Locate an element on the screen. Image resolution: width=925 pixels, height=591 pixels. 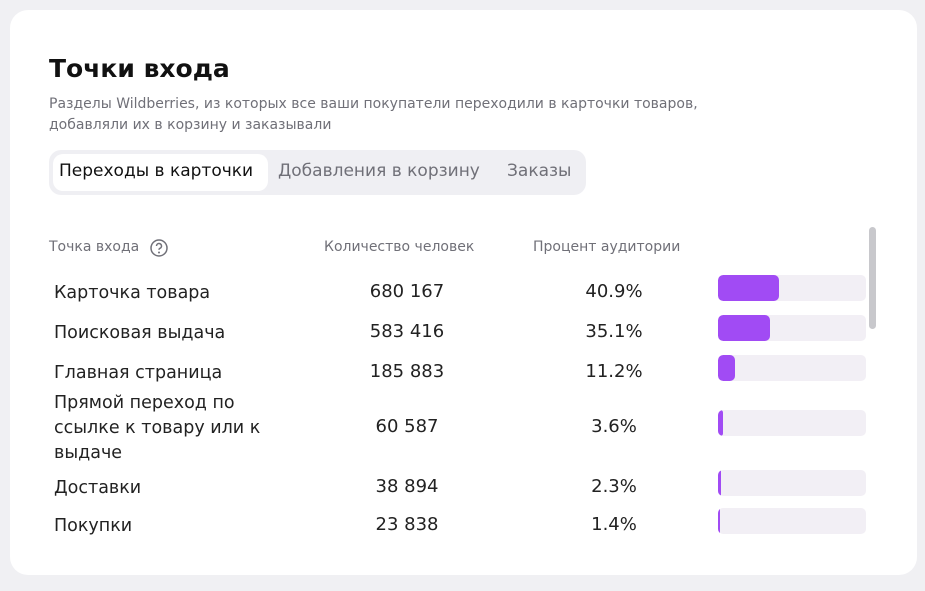
percent: 1.4% is located at coordinates (614, 524).